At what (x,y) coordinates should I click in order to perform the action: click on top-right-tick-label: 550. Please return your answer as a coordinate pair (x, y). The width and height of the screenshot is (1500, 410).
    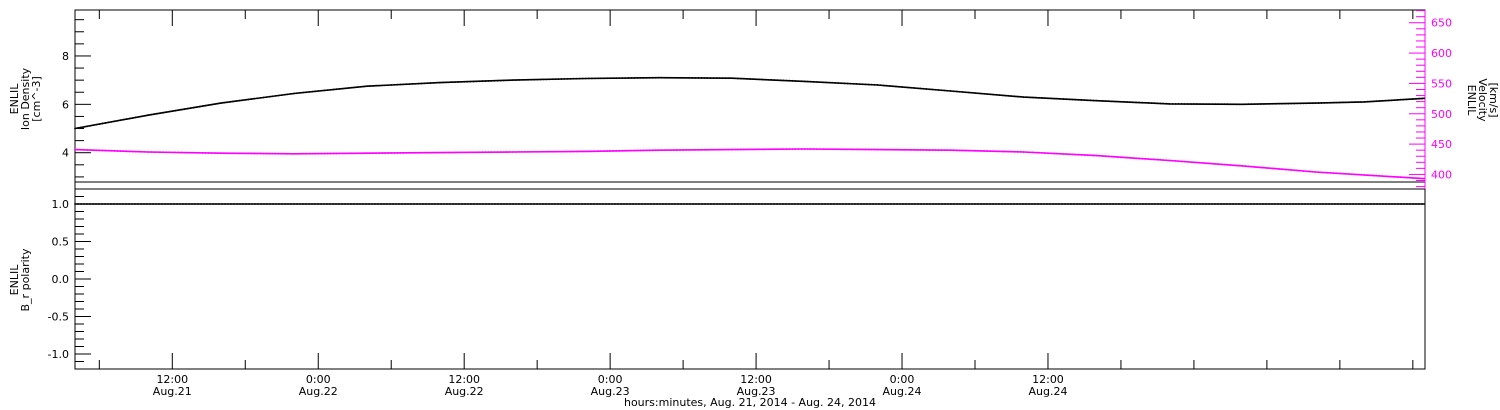
    Looking at the image, I should click on (1441, 83).